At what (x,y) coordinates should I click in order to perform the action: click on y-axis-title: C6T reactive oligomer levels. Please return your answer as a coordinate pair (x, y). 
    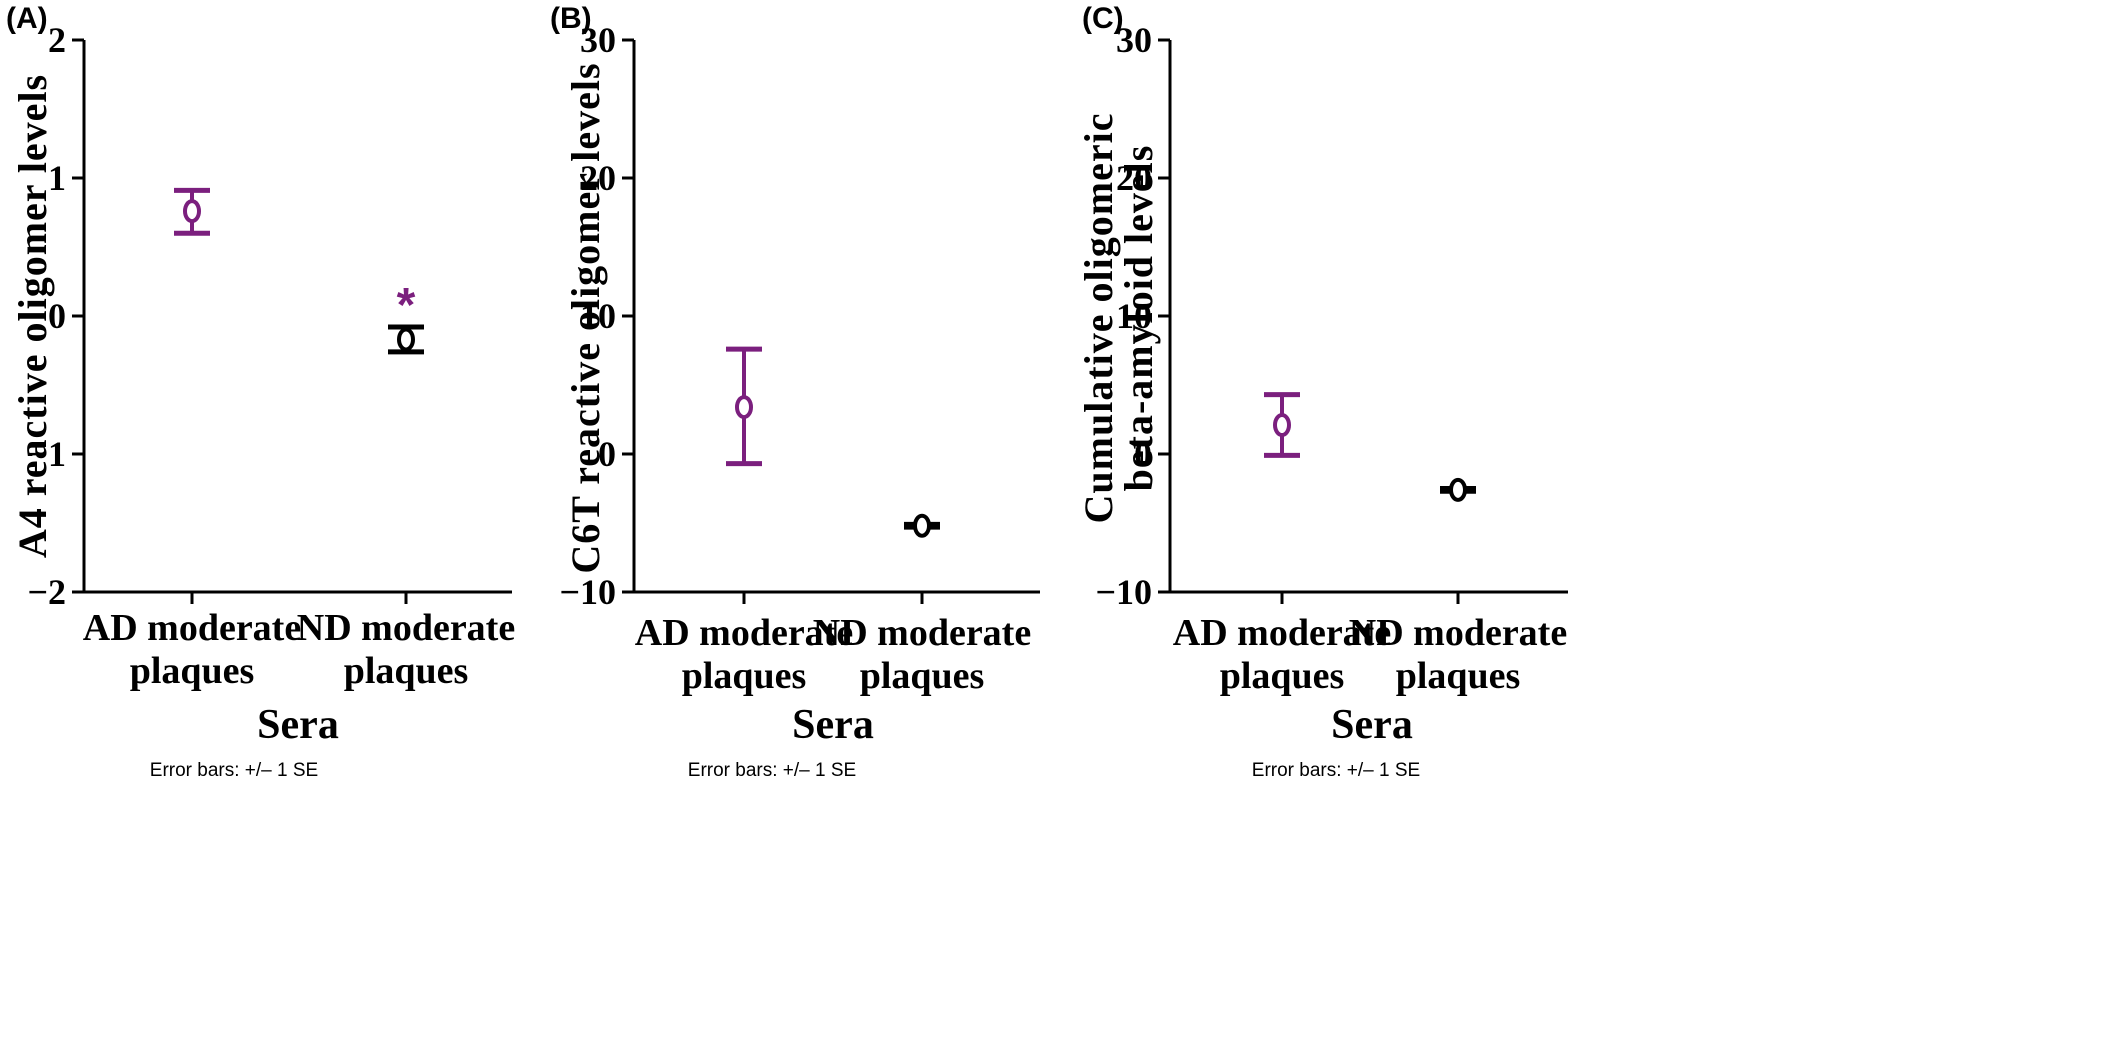
    Looking at the image, I should click on (585, 317).